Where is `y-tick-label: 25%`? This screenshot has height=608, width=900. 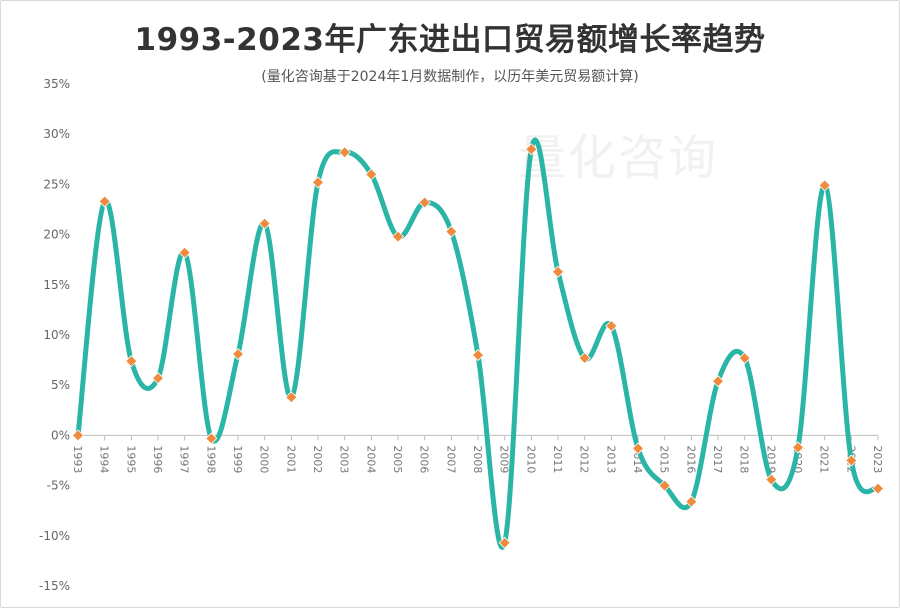
y-tick-label: 25% is located at coordinates (56, 184).